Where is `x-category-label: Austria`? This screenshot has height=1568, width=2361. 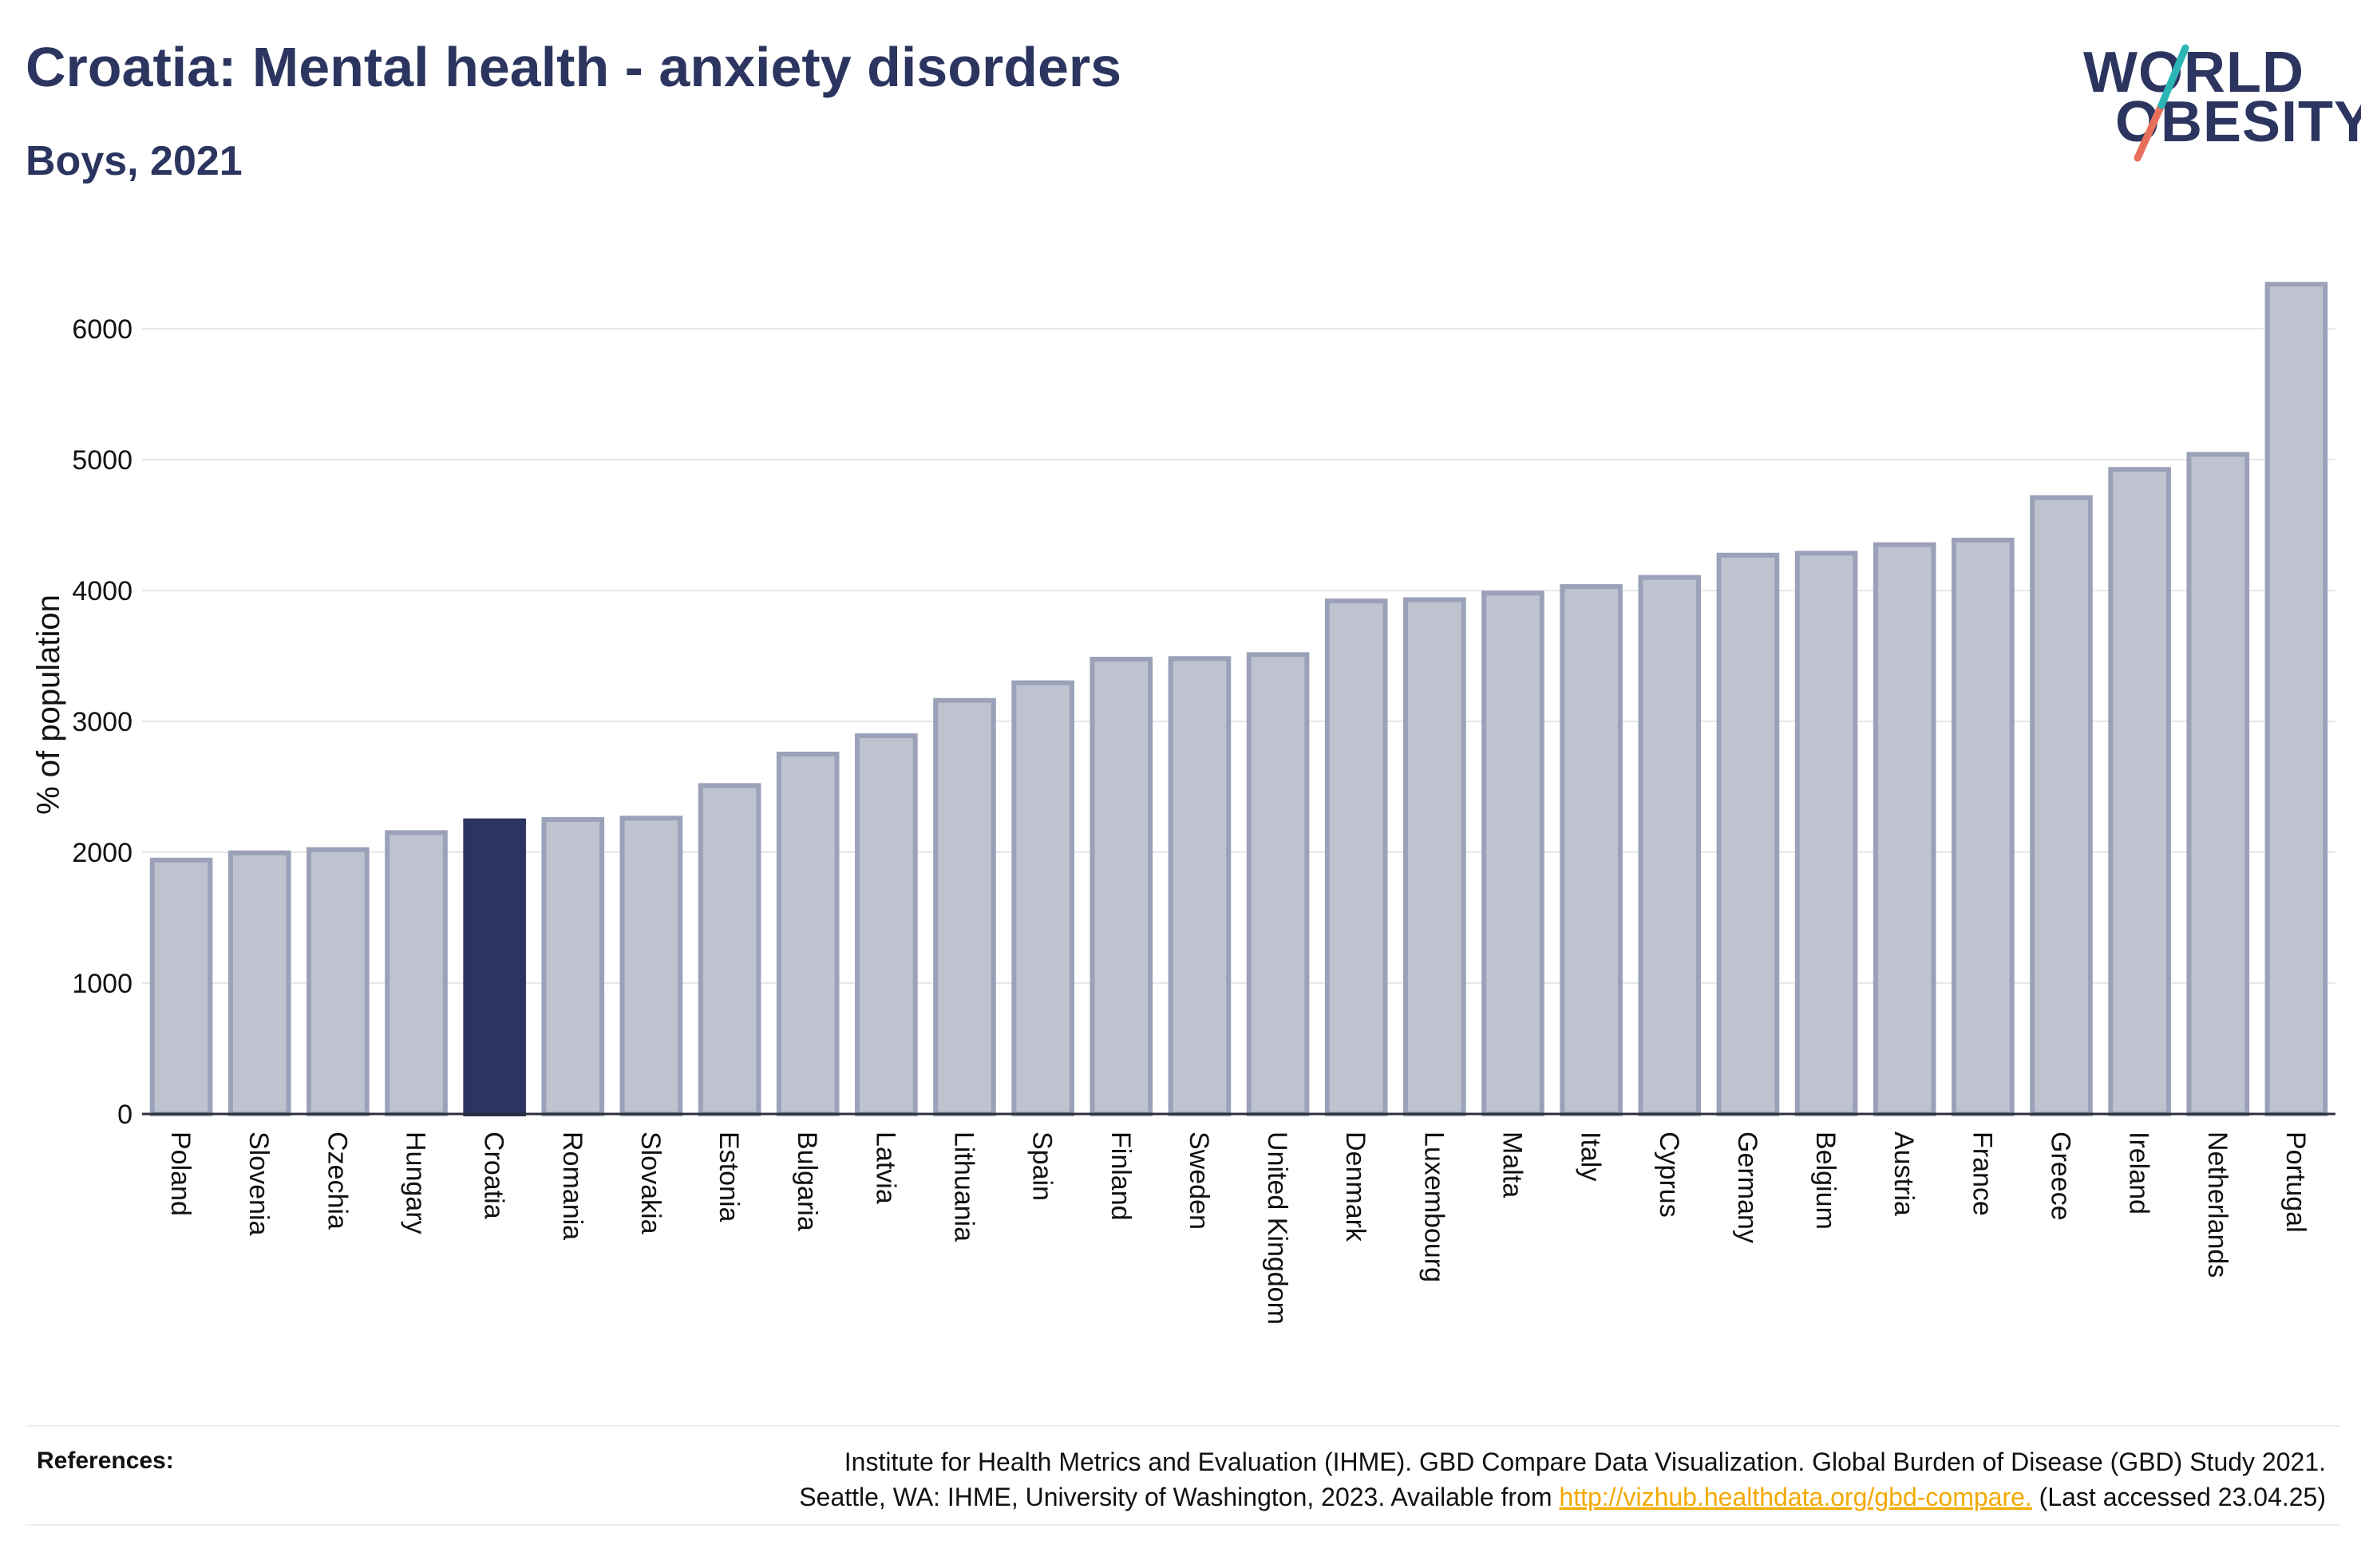
x-category-label: Austria is located at coordinates (1903, 1174).